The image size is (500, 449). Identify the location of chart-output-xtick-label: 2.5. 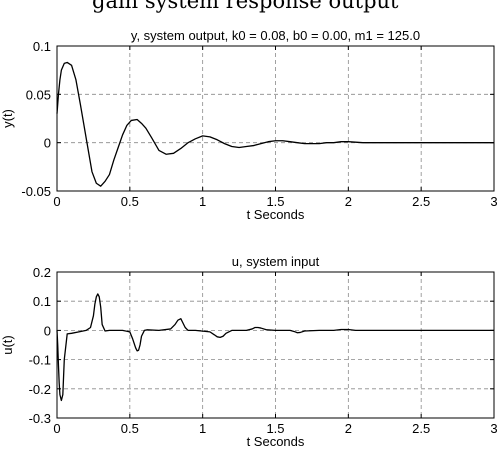
(421, 201).